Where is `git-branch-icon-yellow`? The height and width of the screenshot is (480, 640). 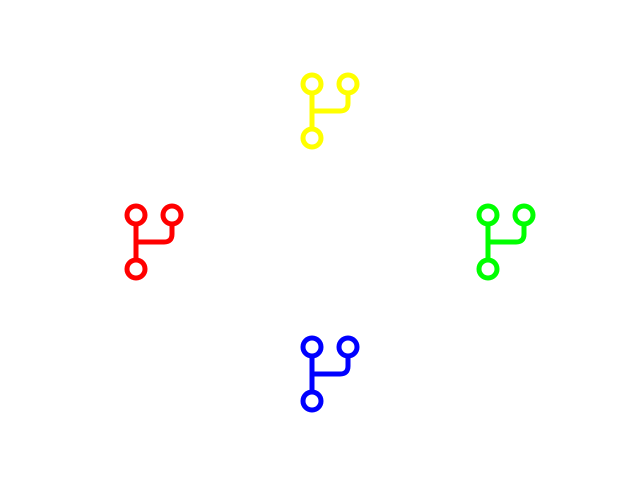 git-branch-icon-yellow is located at coordinates (330, 111).